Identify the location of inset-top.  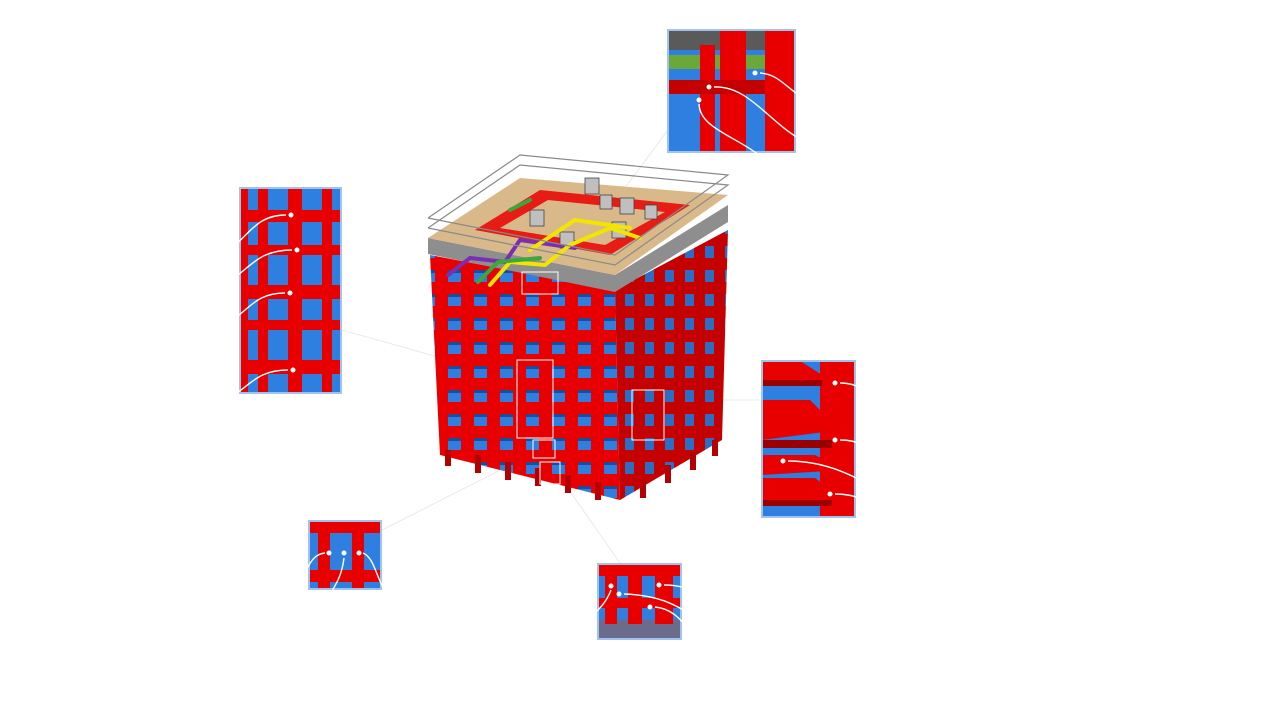
(758, 115).